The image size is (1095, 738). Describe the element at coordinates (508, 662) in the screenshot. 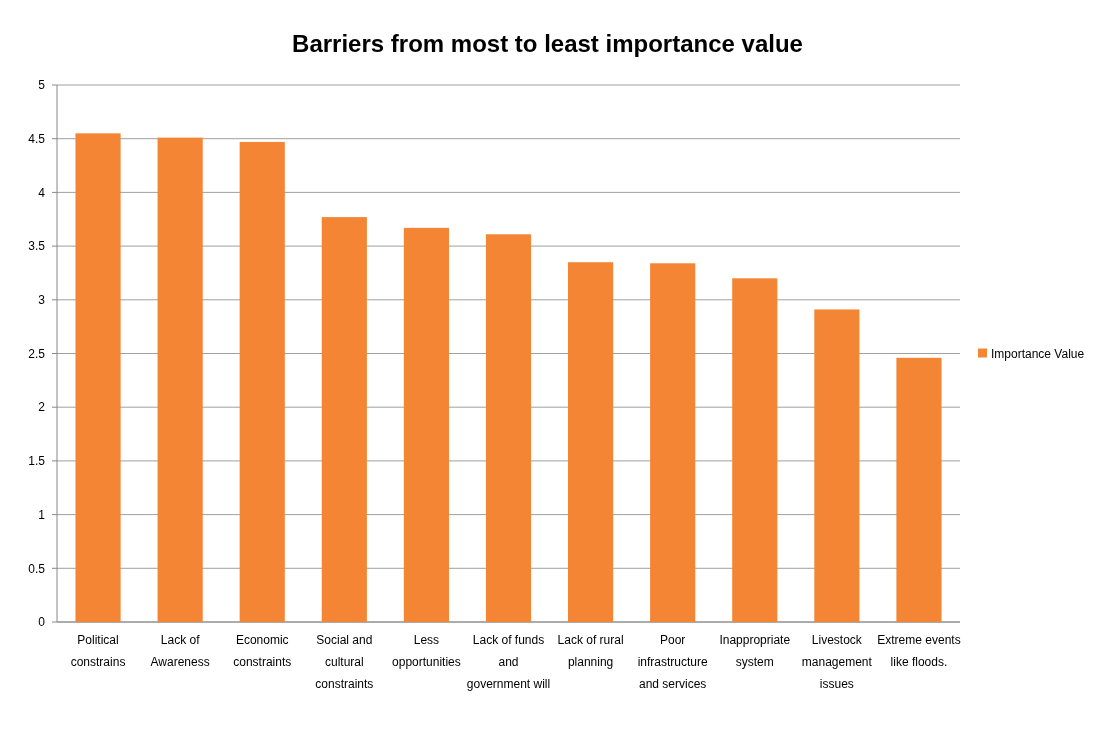

I see `x-tick-label: Lack of funds and government will` at that location.